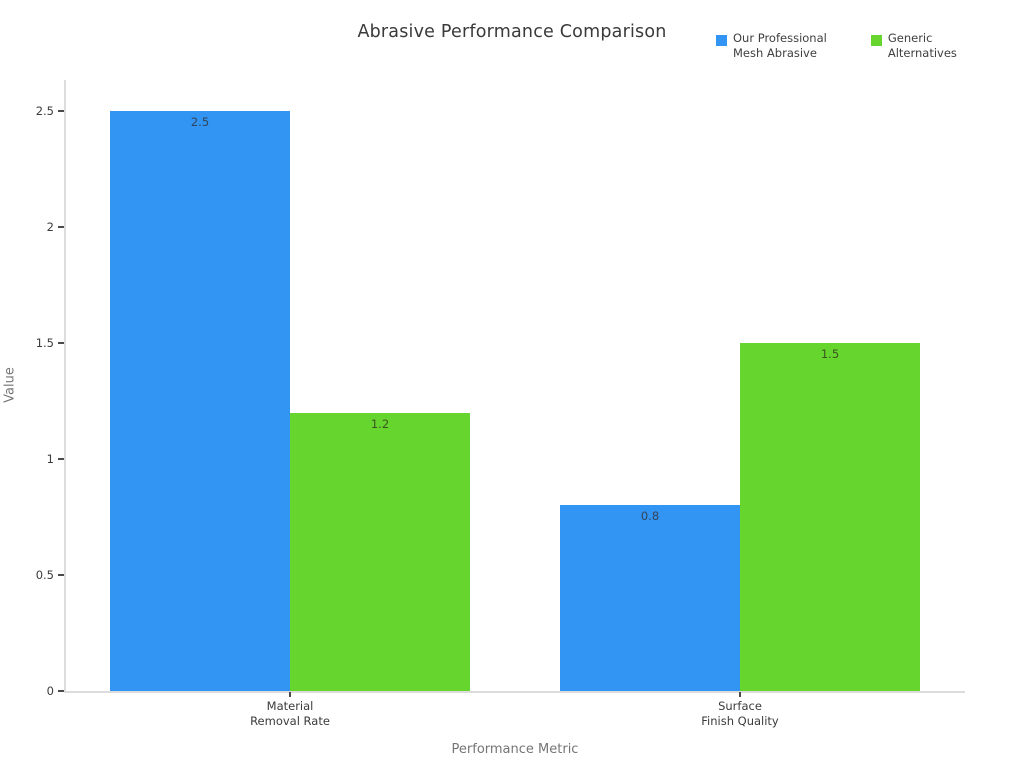  What do you see at coordinates (380, 551) in the screenshot?
I see `bar-generic-alternatives-0: 1.2` at bounding box center [380, 551].